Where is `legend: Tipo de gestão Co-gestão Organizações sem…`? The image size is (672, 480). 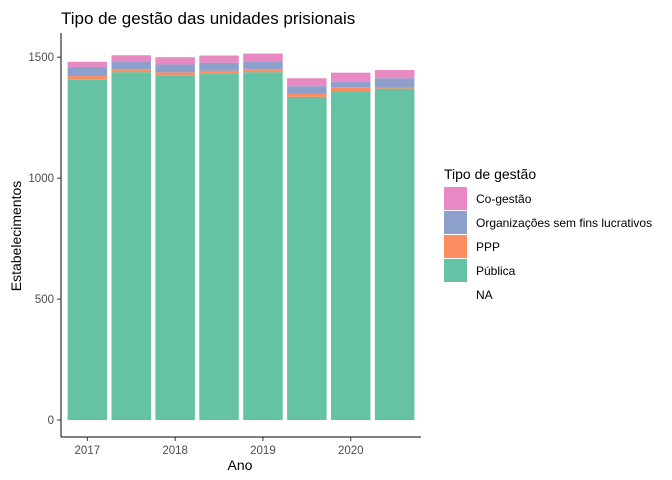
legend: Tipo de gestão Co-gestão Organizações sem… is located at coordinates (548, 236).